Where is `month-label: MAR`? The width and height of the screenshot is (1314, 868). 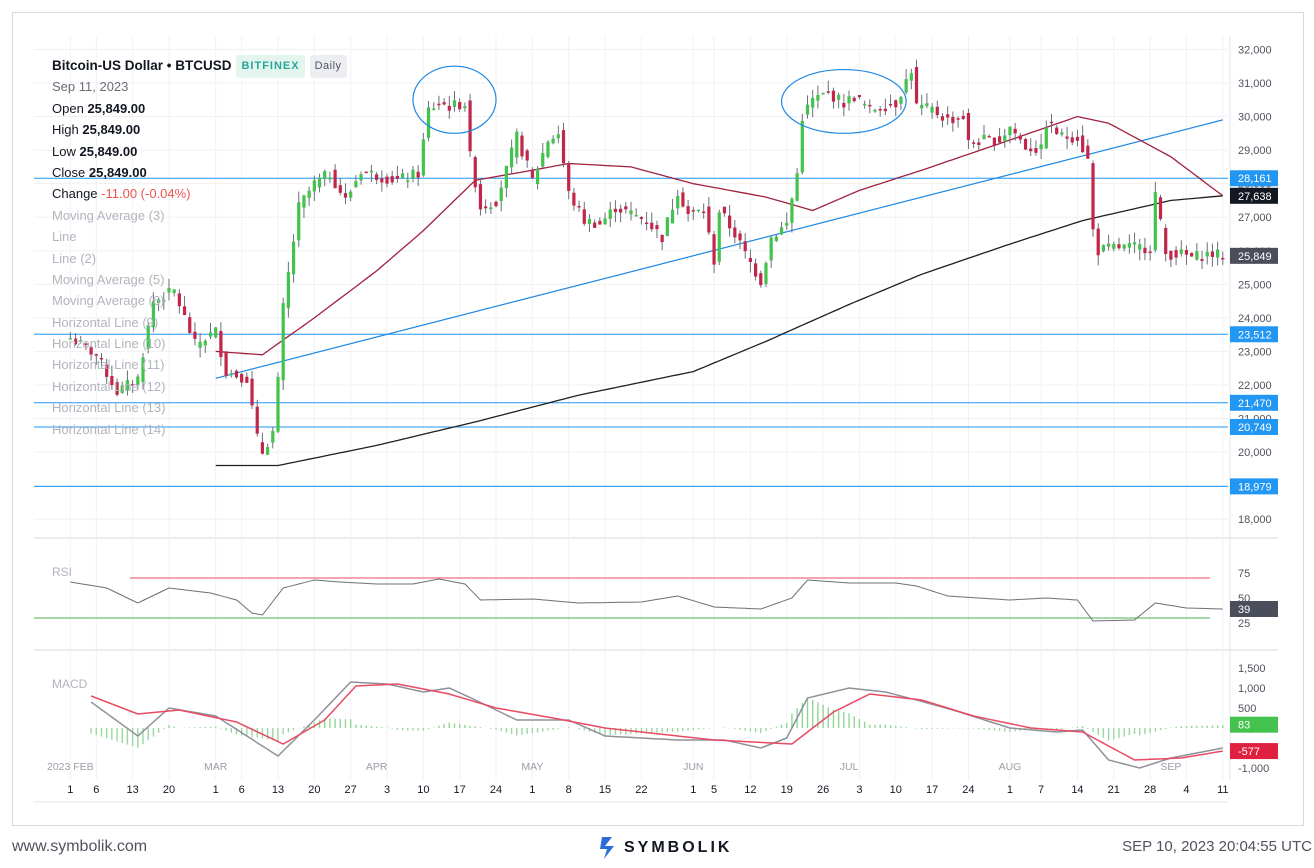 month-label: MAR is located at coordinates (216, 767).